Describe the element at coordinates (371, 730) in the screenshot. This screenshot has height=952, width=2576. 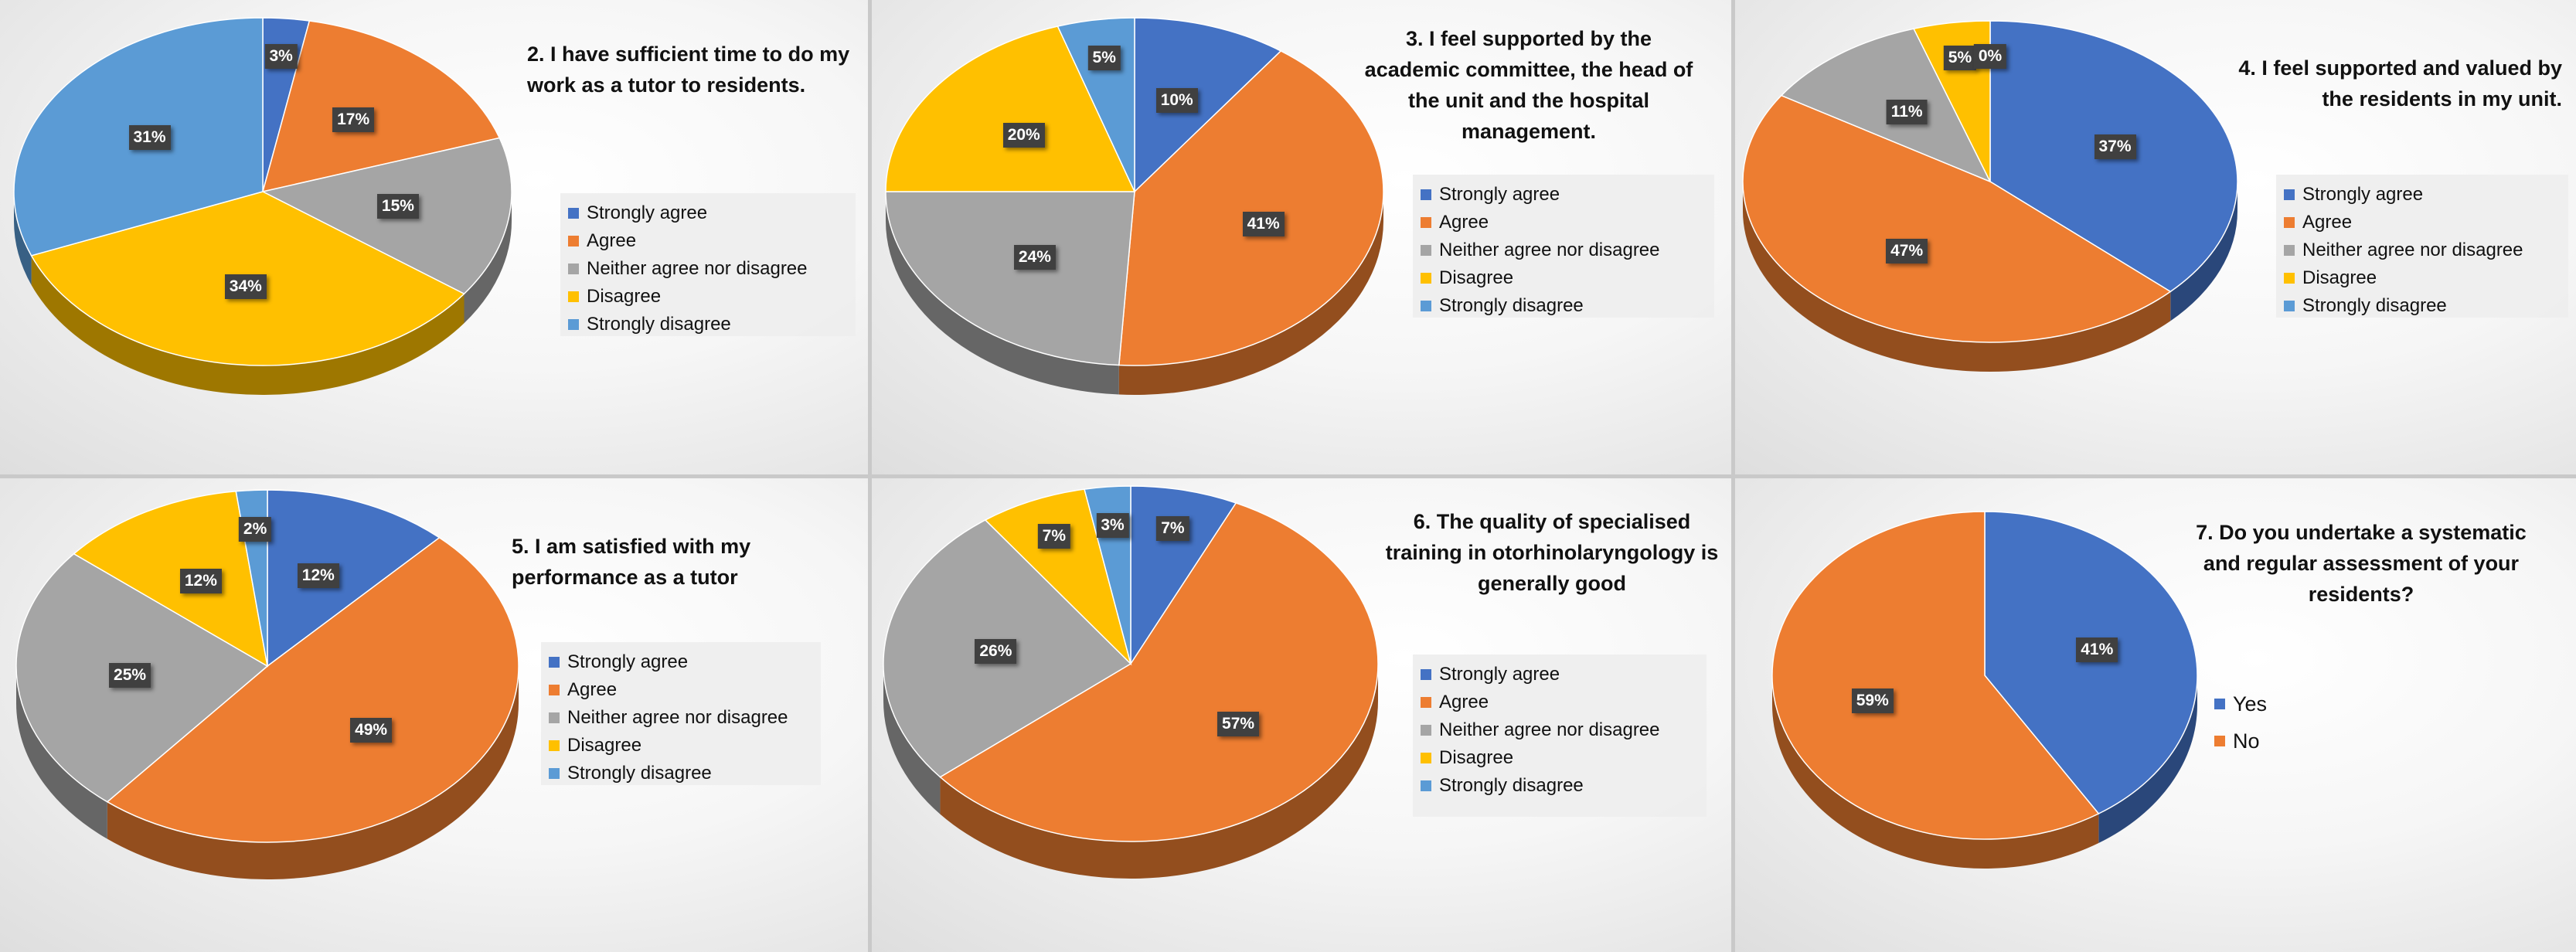
I see `data-label: 49%` at that location.